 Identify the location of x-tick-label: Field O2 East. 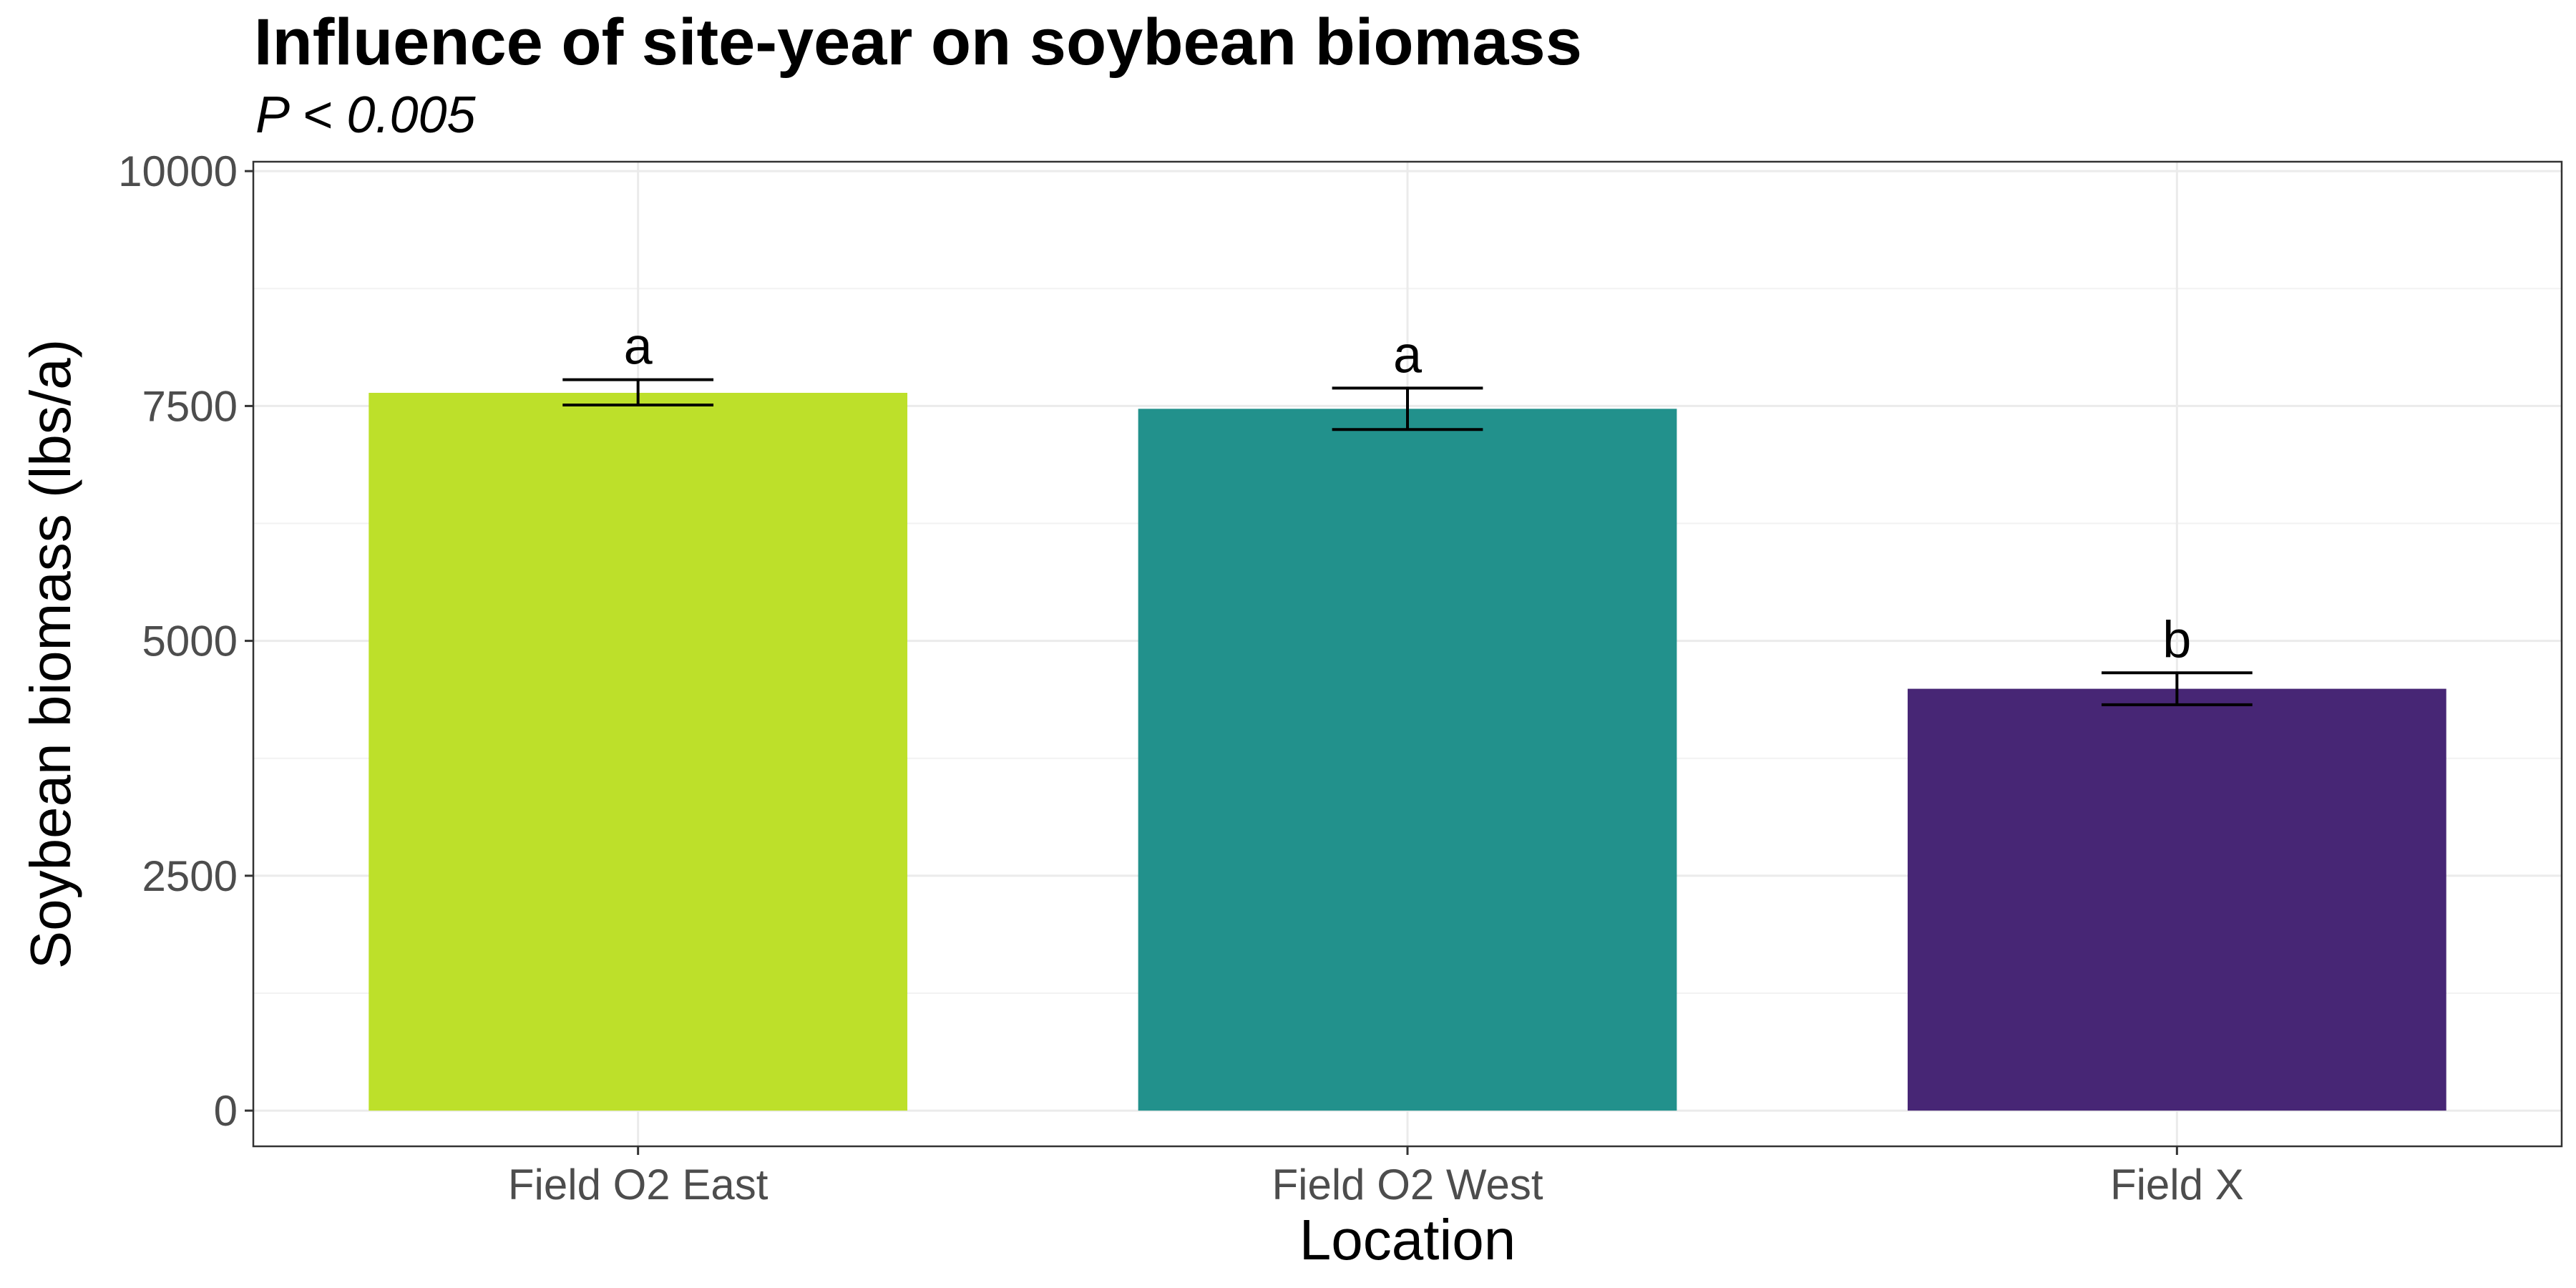
(638, 1185).